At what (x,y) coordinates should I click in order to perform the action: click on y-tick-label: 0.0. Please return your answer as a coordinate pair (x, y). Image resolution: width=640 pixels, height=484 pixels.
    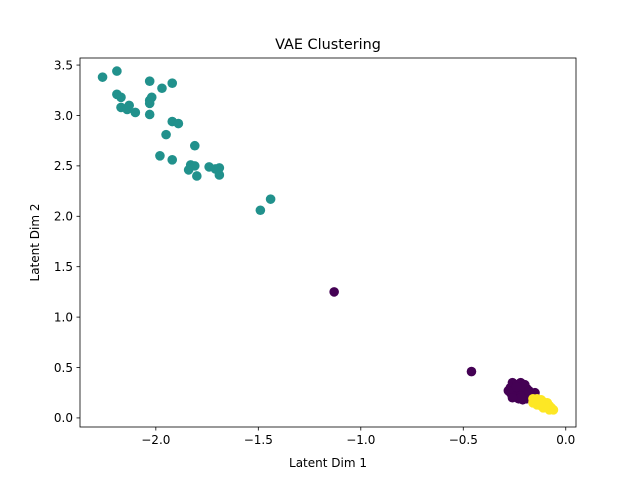
    Looking at the image, I should click on (63, 418).